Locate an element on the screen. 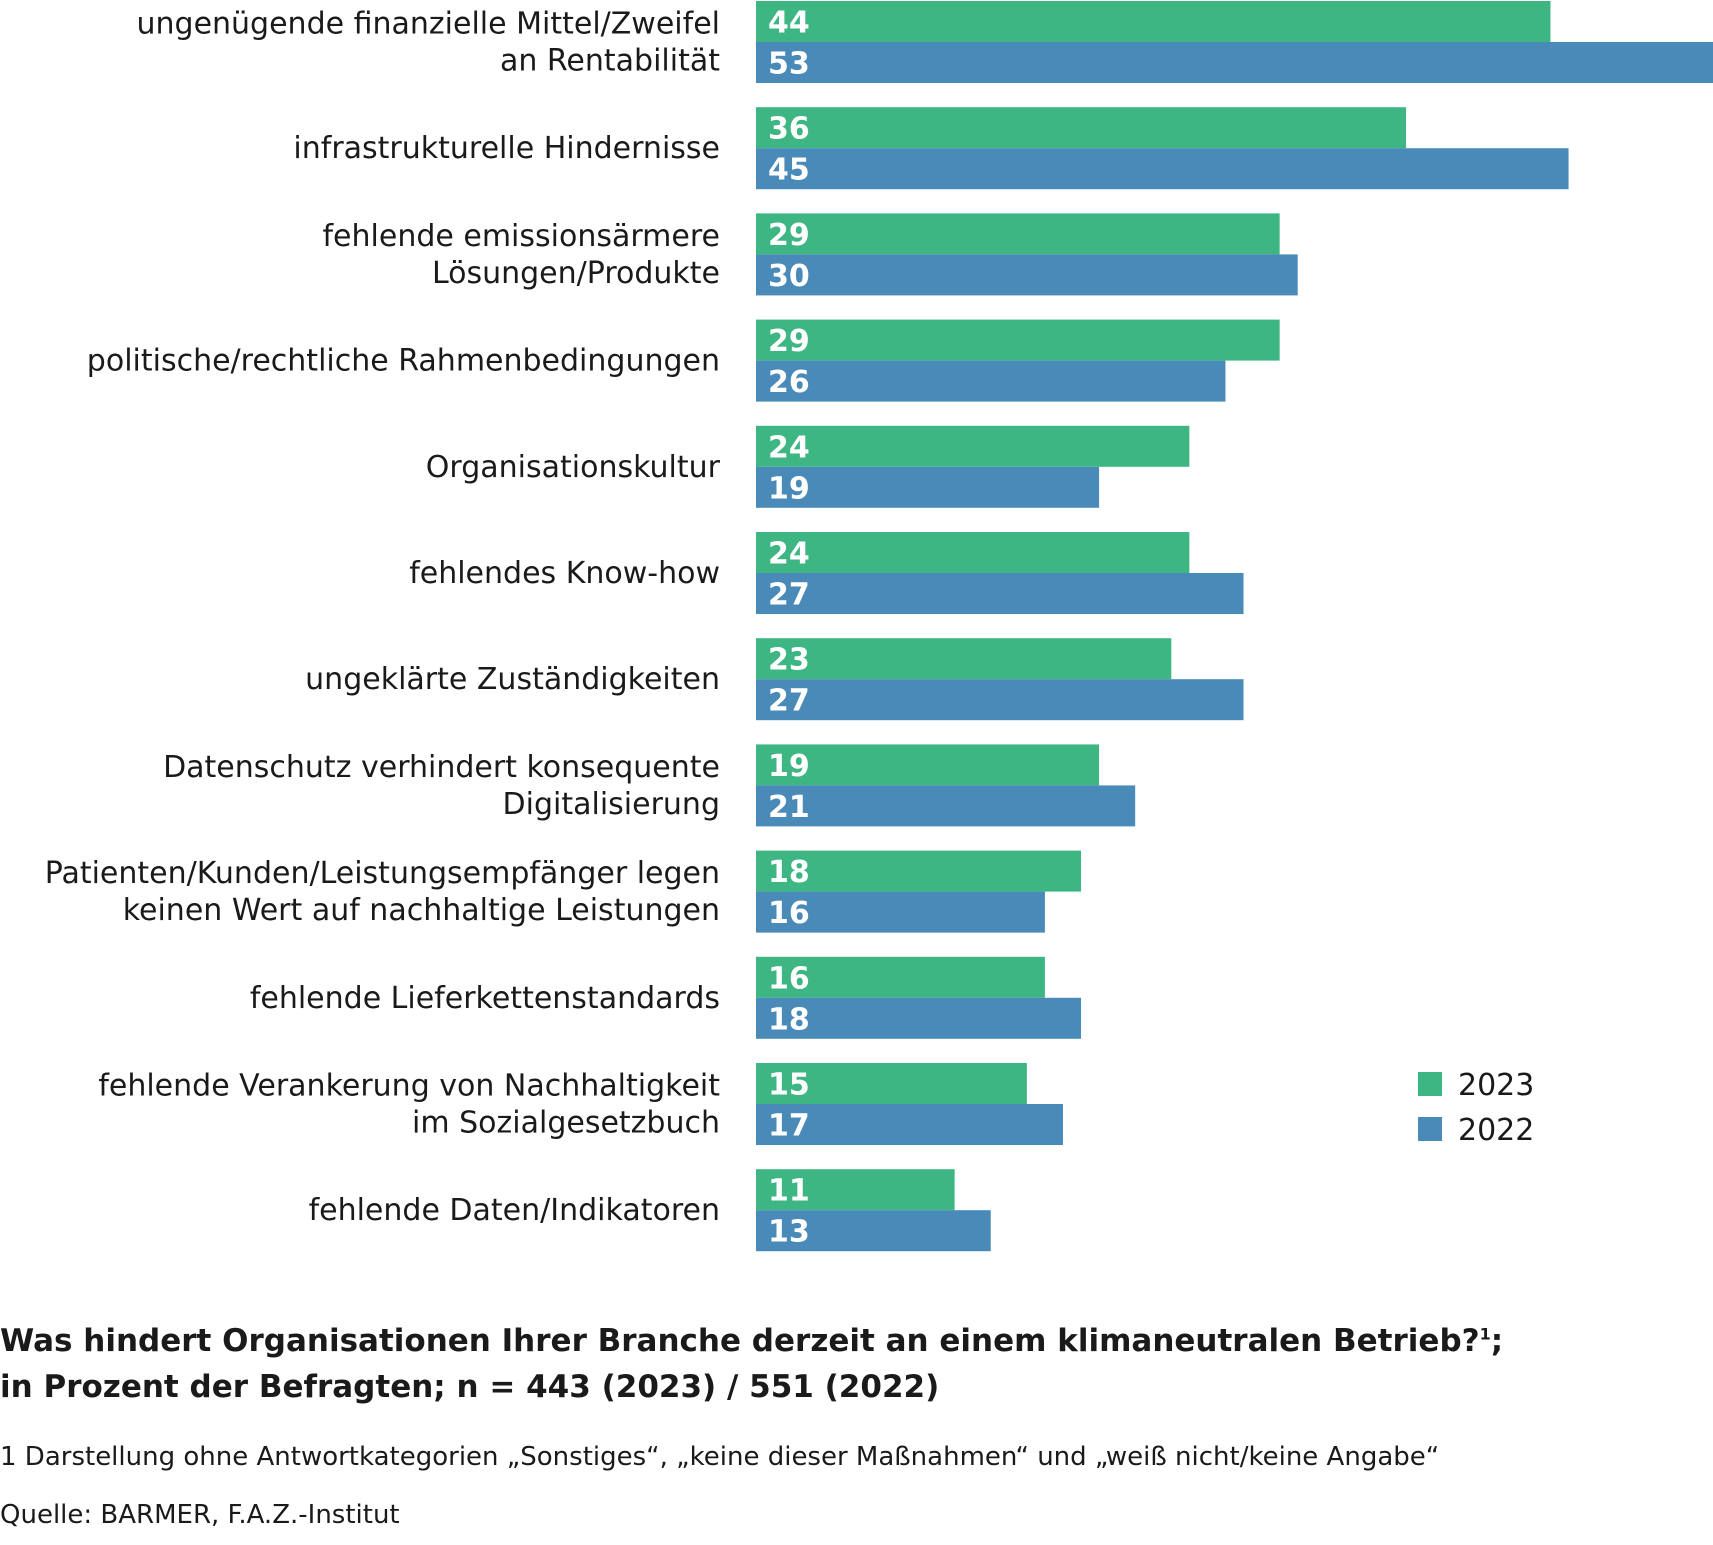 The height and width of the screenshot is (1545, 1713). value-label-2022-2: 45 is located at coordinates (789, 170).